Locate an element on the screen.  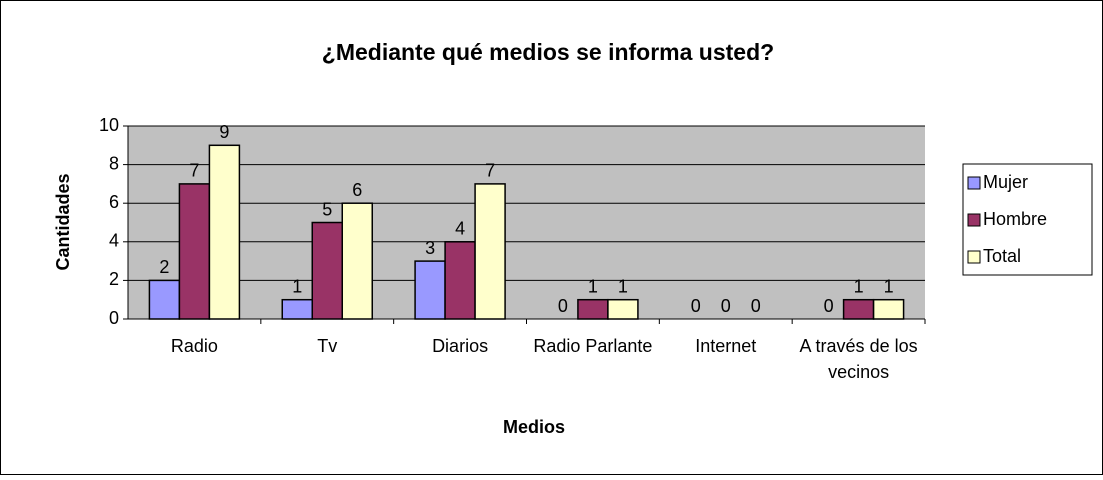
x-tick-label: Radio Parlante is located at coordinates (593, 346).